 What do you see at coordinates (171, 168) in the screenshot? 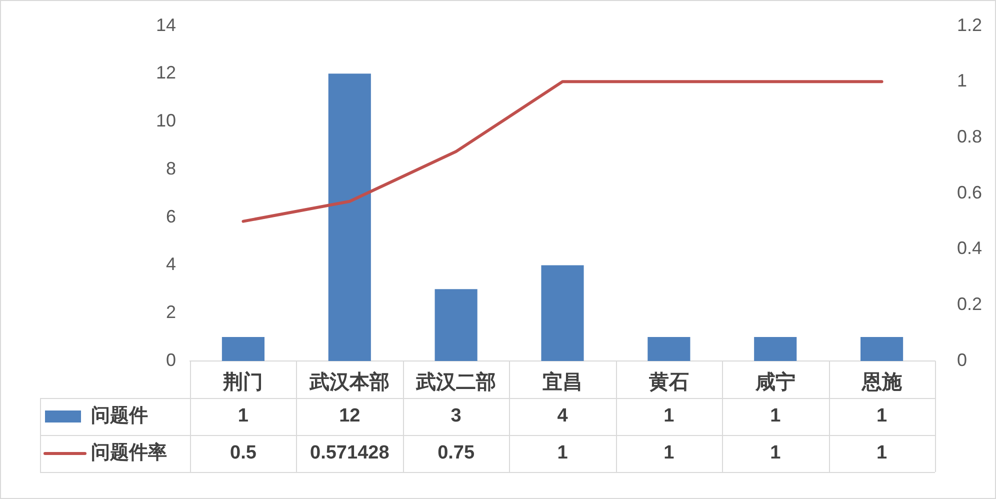
I see `y-tick-label: 8` at bounding box center [171, 168].